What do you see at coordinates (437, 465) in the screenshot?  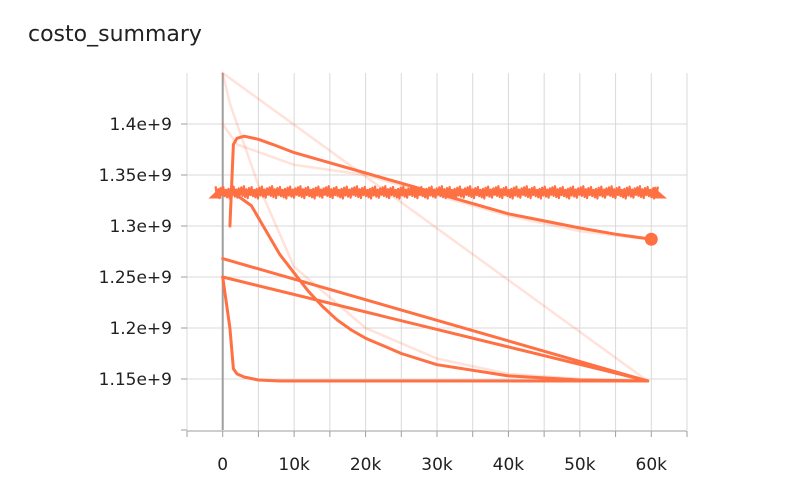 I see `x-tick-label: 30k` at bounding box center [437, 465].